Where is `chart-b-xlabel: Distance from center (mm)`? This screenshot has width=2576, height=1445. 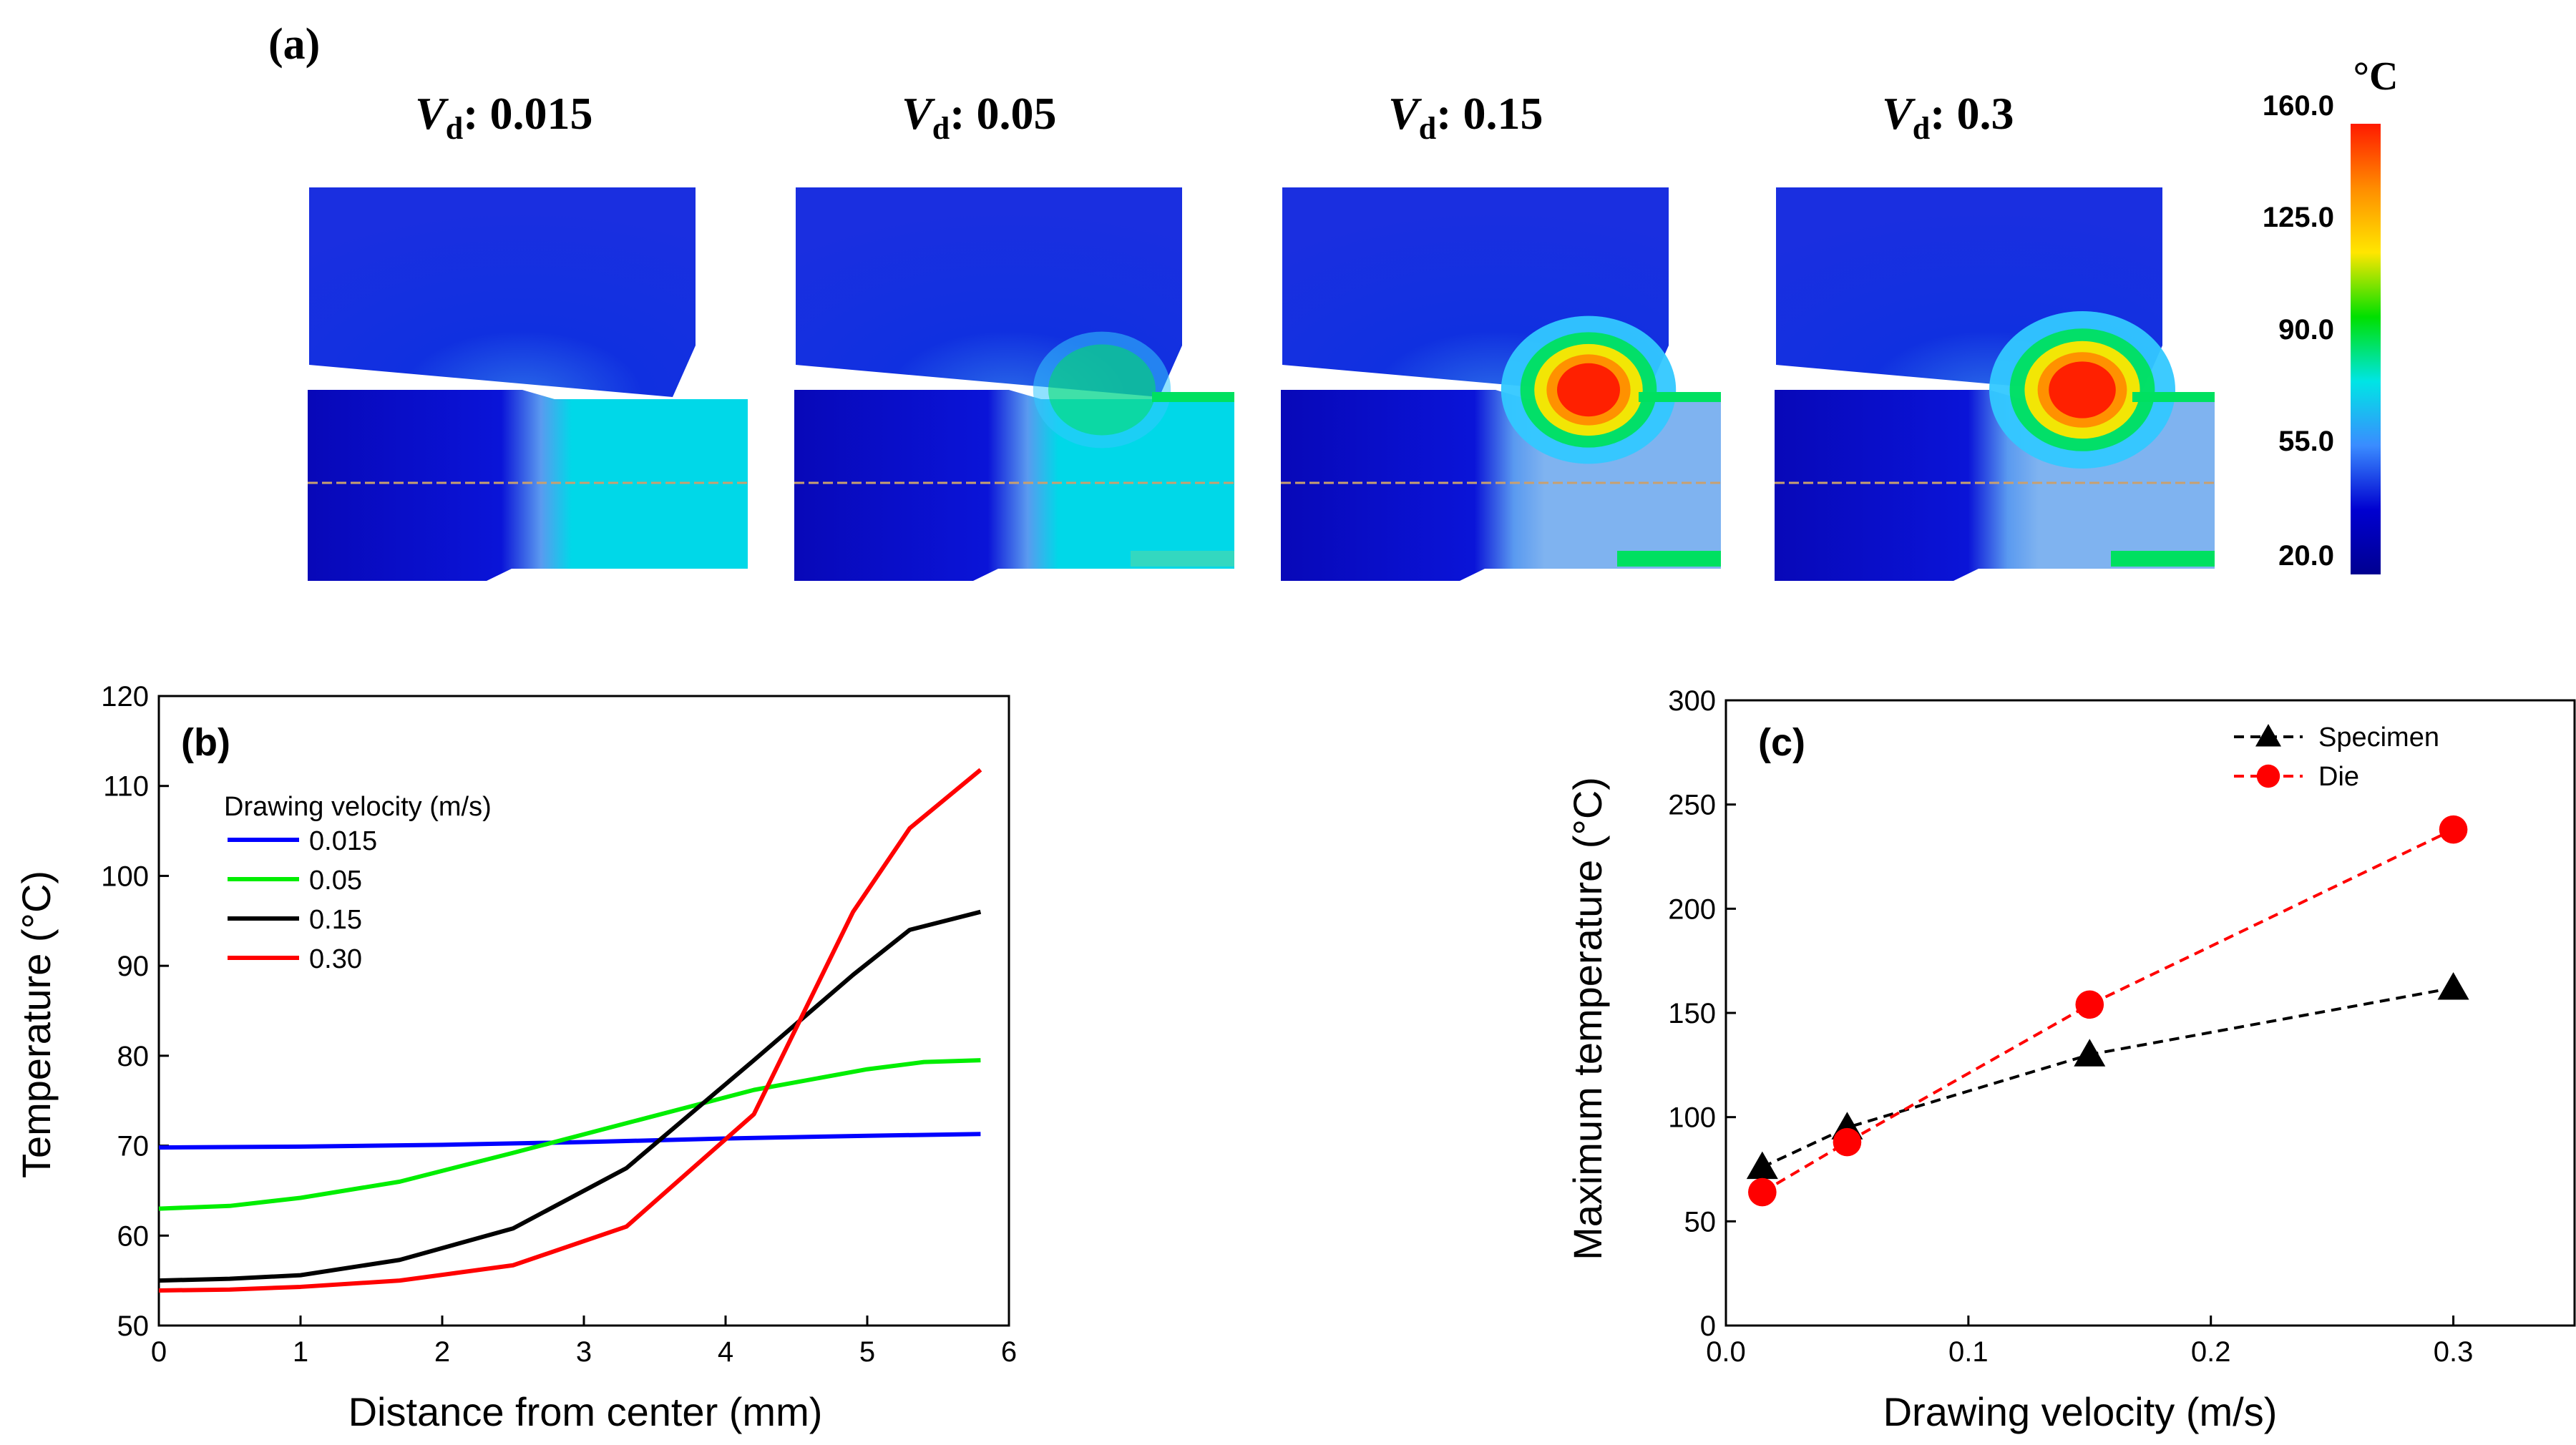 chart-b-xlabel: Distance from center (mm) is located at coordinates (585, 1411).